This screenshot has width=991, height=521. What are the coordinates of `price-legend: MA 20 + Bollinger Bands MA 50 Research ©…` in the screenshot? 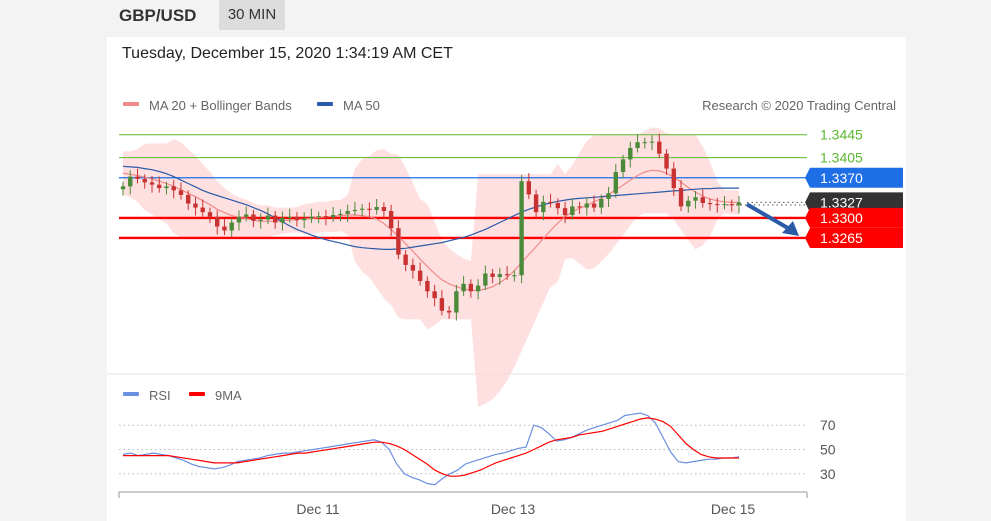 It's located at (509, 105).